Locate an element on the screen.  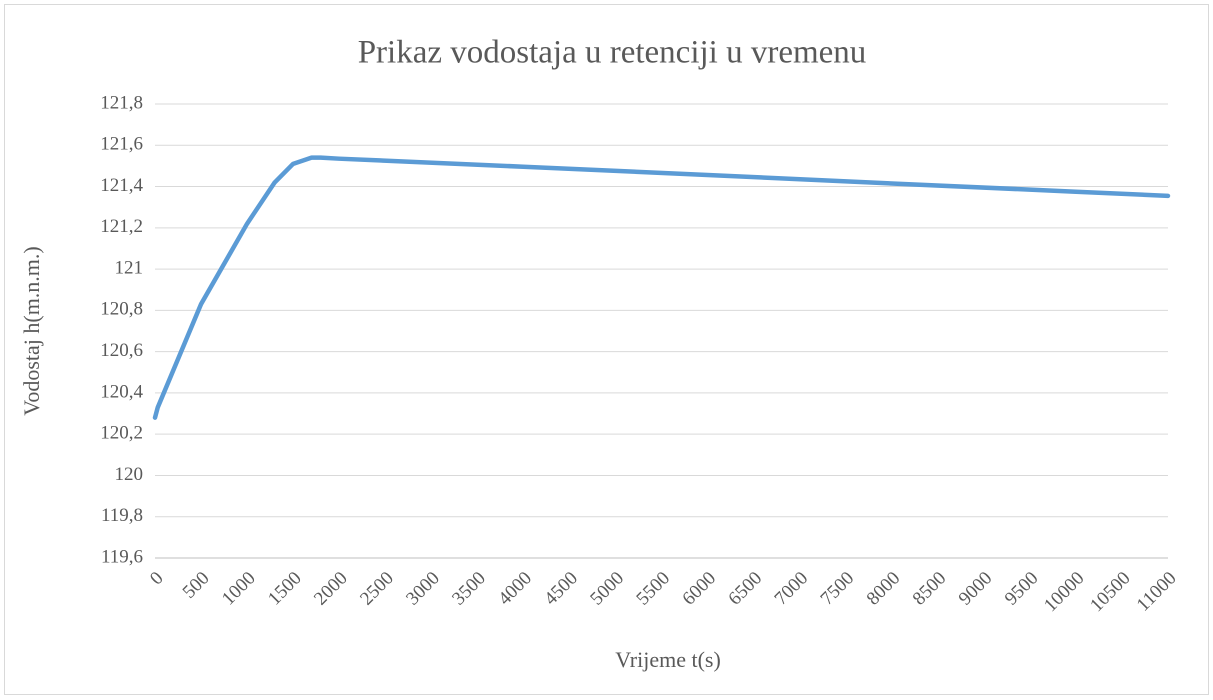
y-tick-label: 121,2 is located at coordinates (121, 226).